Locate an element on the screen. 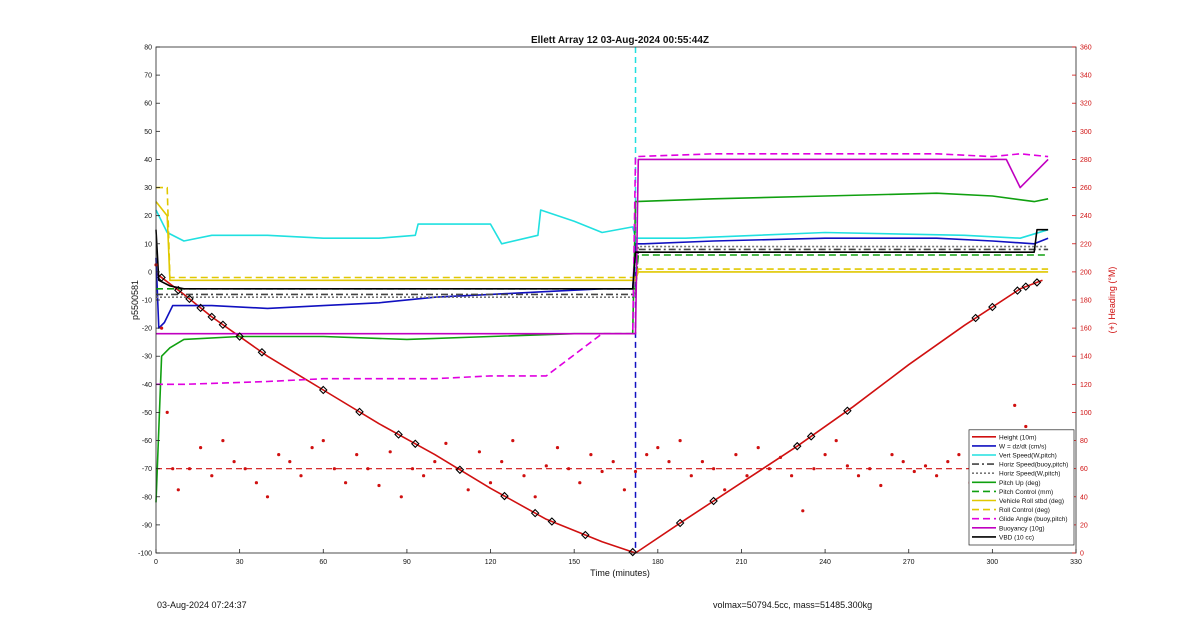 The width and height of the screenshot is (1200, 622). legend-label: VBD (10 cc) is located at coordinates (1016, 537).